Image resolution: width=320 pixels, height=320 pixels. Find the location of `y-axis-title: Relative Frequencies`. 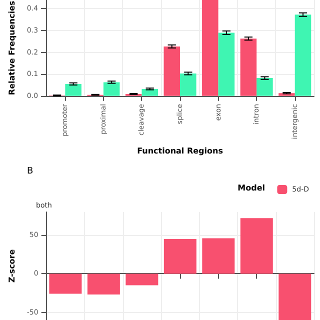

y-axis-title: Relative Frequencies is located at coordinates (12, 48).